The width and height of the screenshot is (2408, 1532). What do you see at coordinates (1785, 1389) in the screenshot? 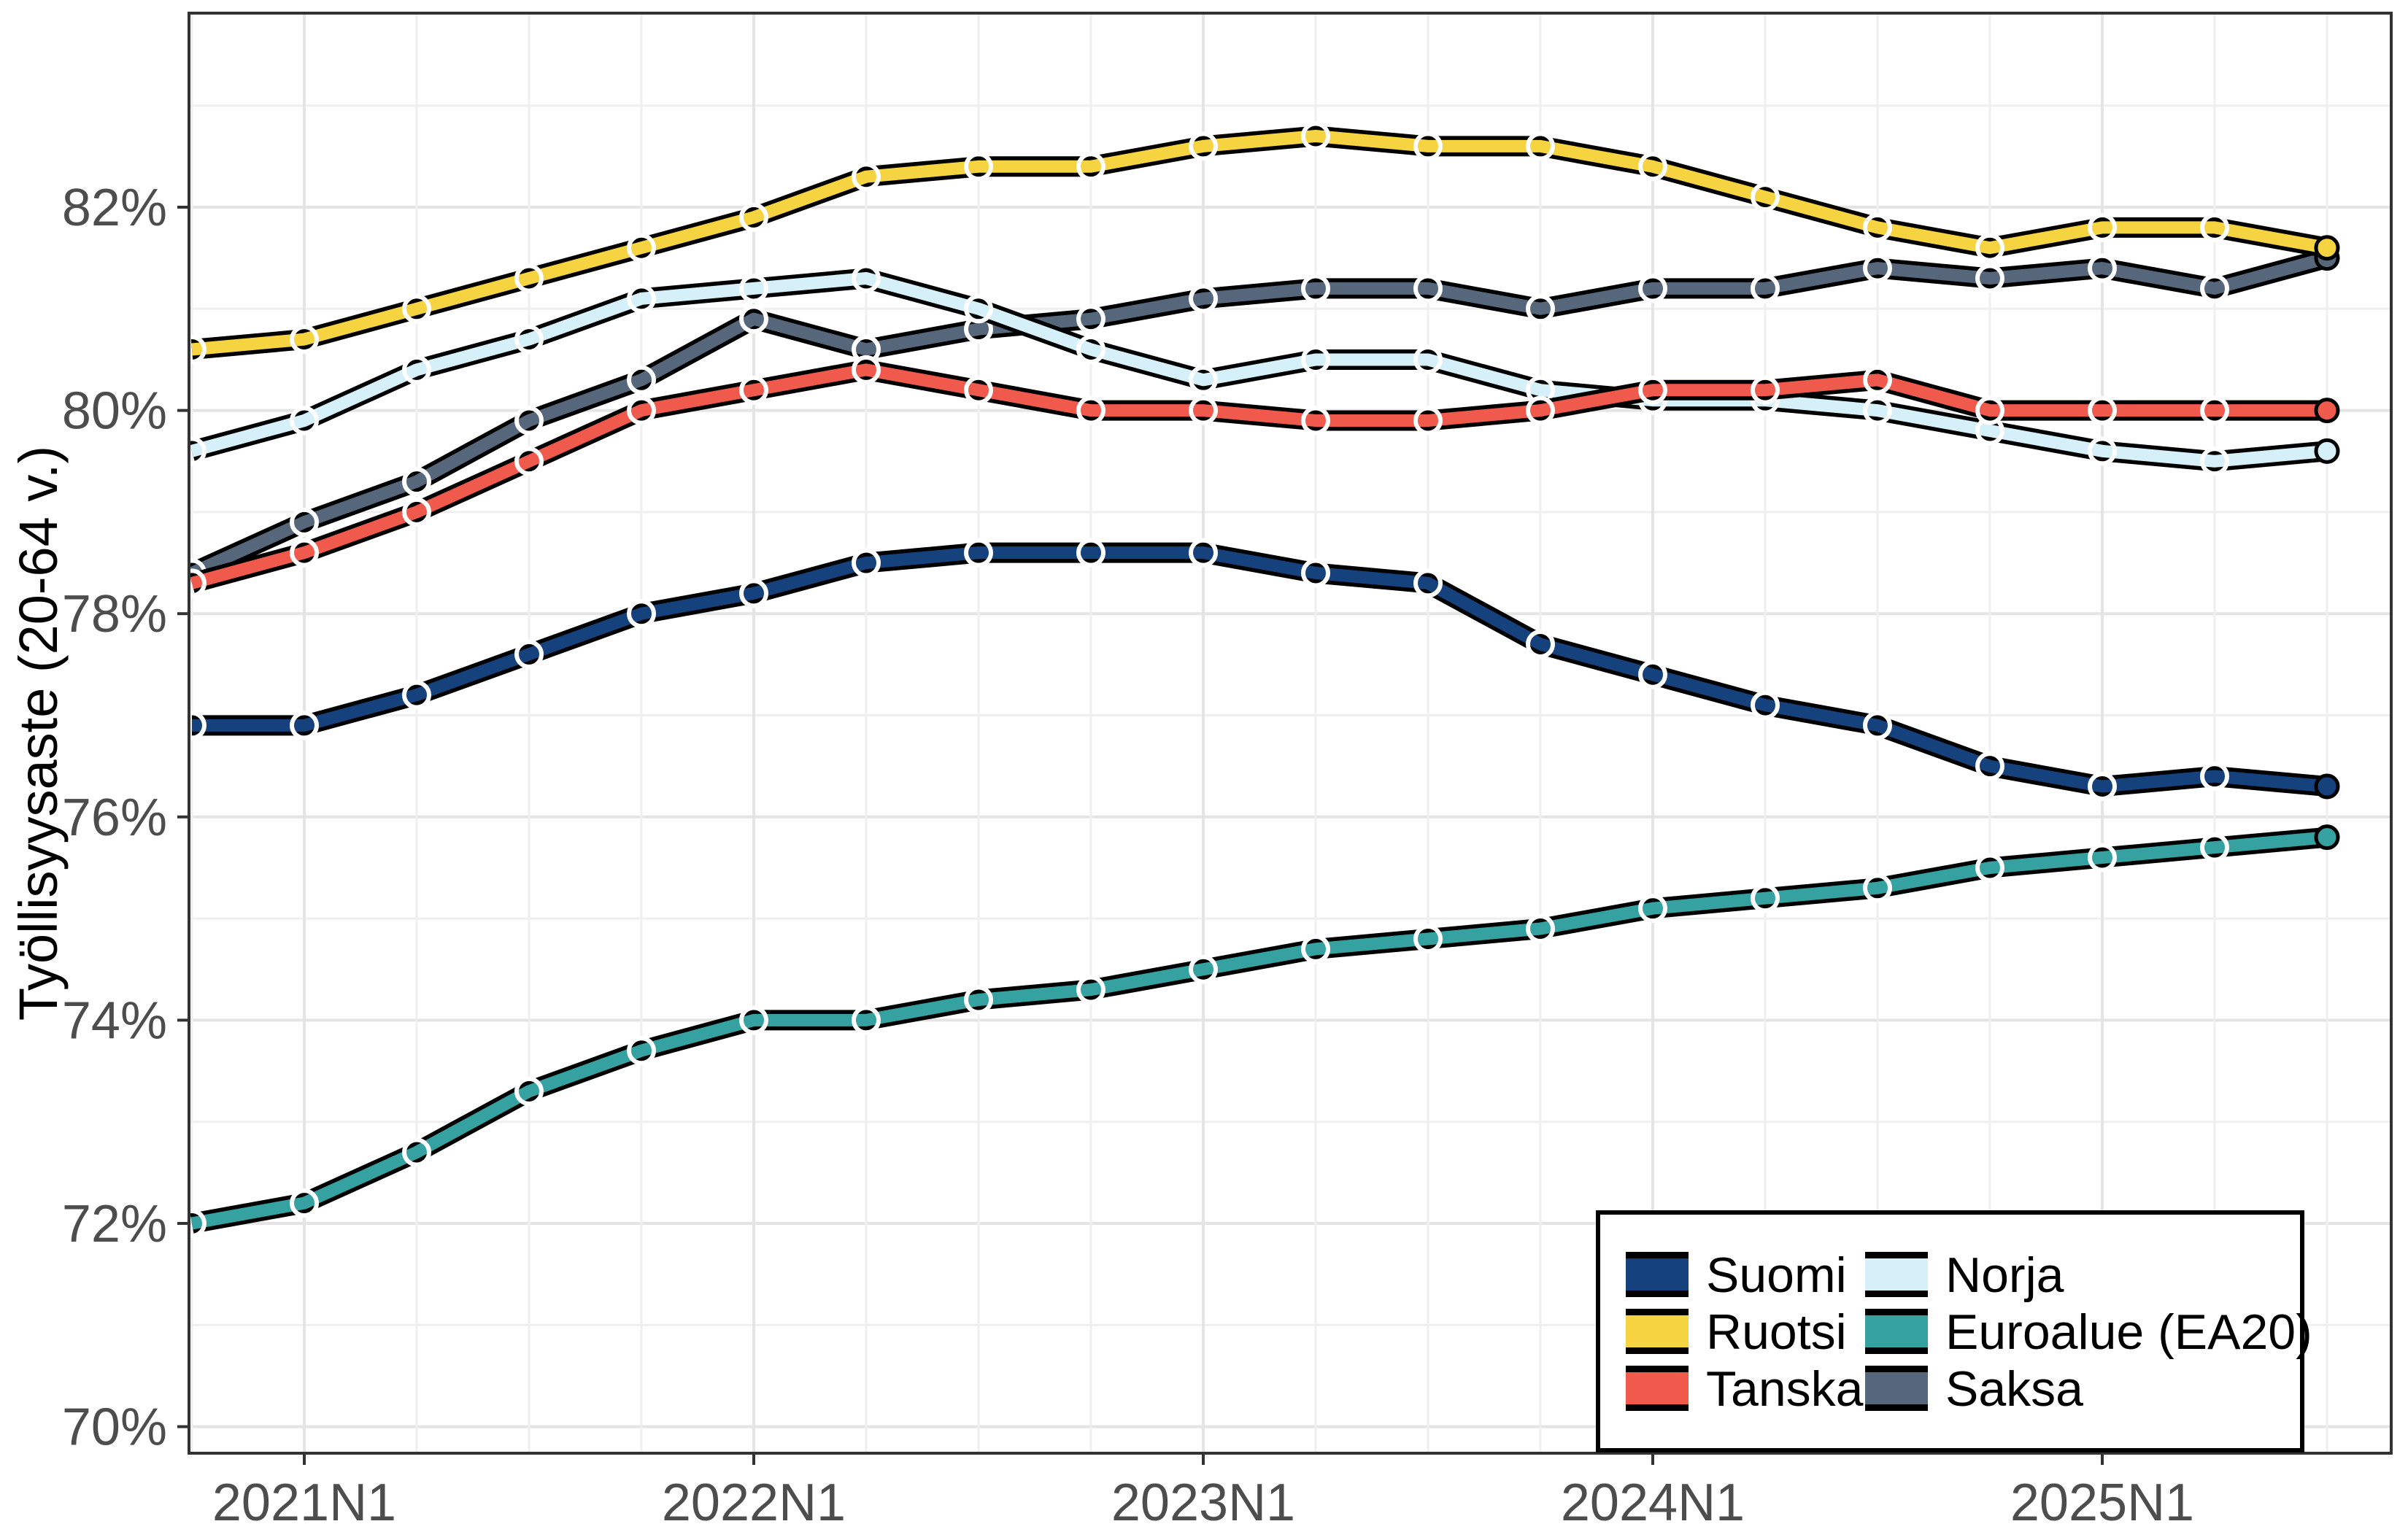
I see `legend-label: Tanska` at bounding box center [1785, 1389].